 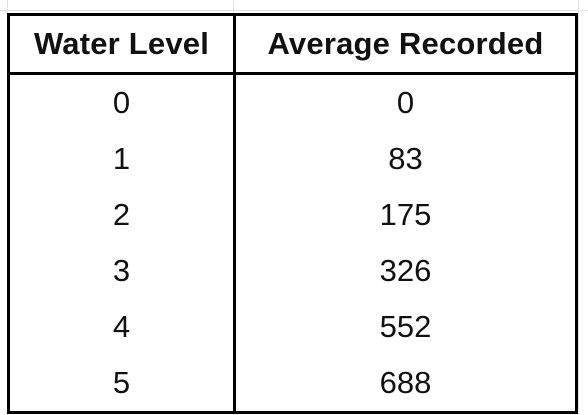 I want to click on table-row: 0 0, so click(x=292, y=102).